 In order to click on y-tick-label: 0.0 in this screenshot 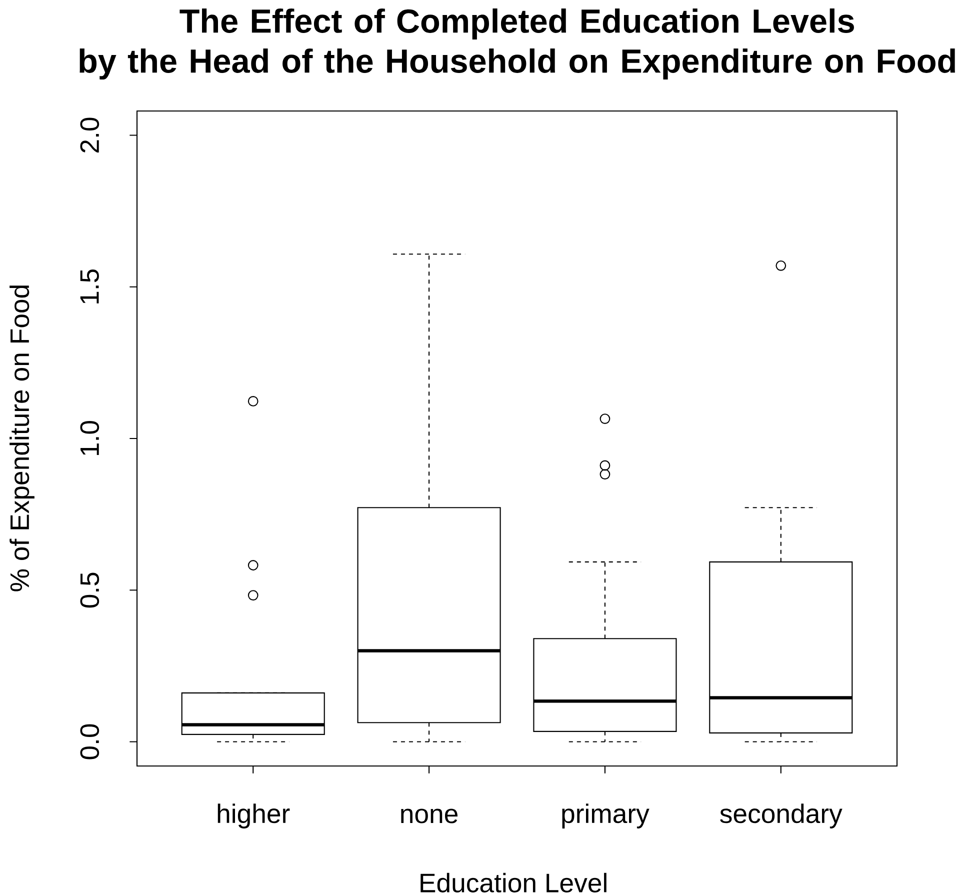, I will do `click(90, 742)`.